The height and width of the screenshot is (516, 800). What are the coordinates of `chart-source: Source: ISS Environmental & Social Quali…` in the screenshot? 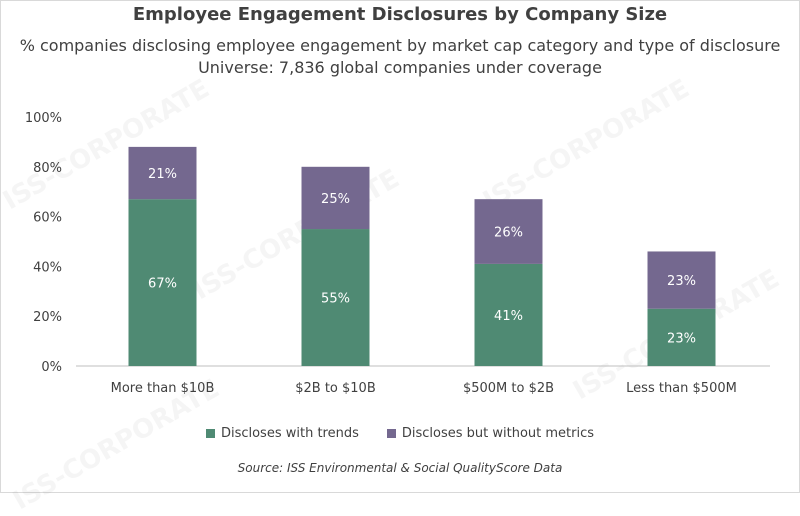 It's located at (400, 468).